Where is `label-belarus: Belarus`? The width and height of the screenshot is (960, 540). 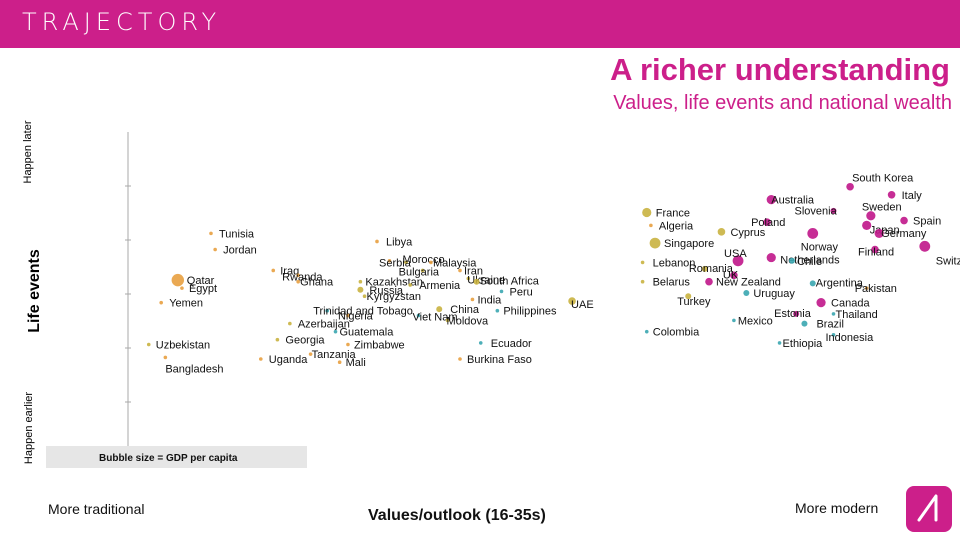 label-belarus: Belarus is located at coordinates (672, 283).